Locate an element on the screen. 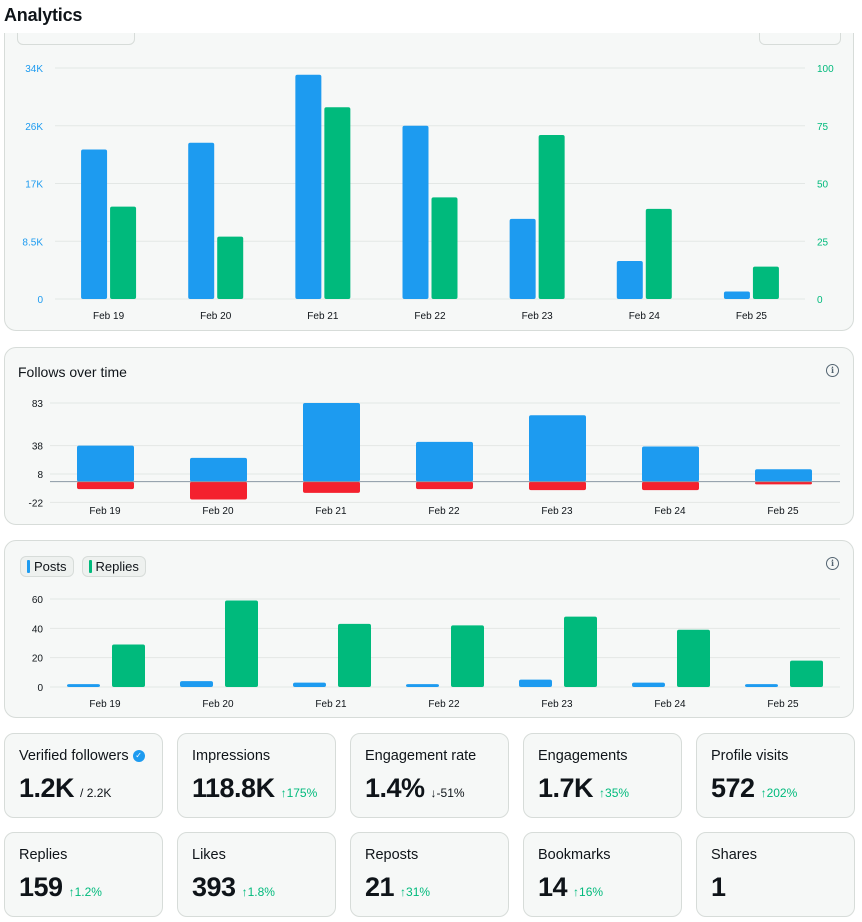 This screenshot has width=862, height=922. stat-value-row: 1.4% ↓-51% is located at coordinates (415, 788).